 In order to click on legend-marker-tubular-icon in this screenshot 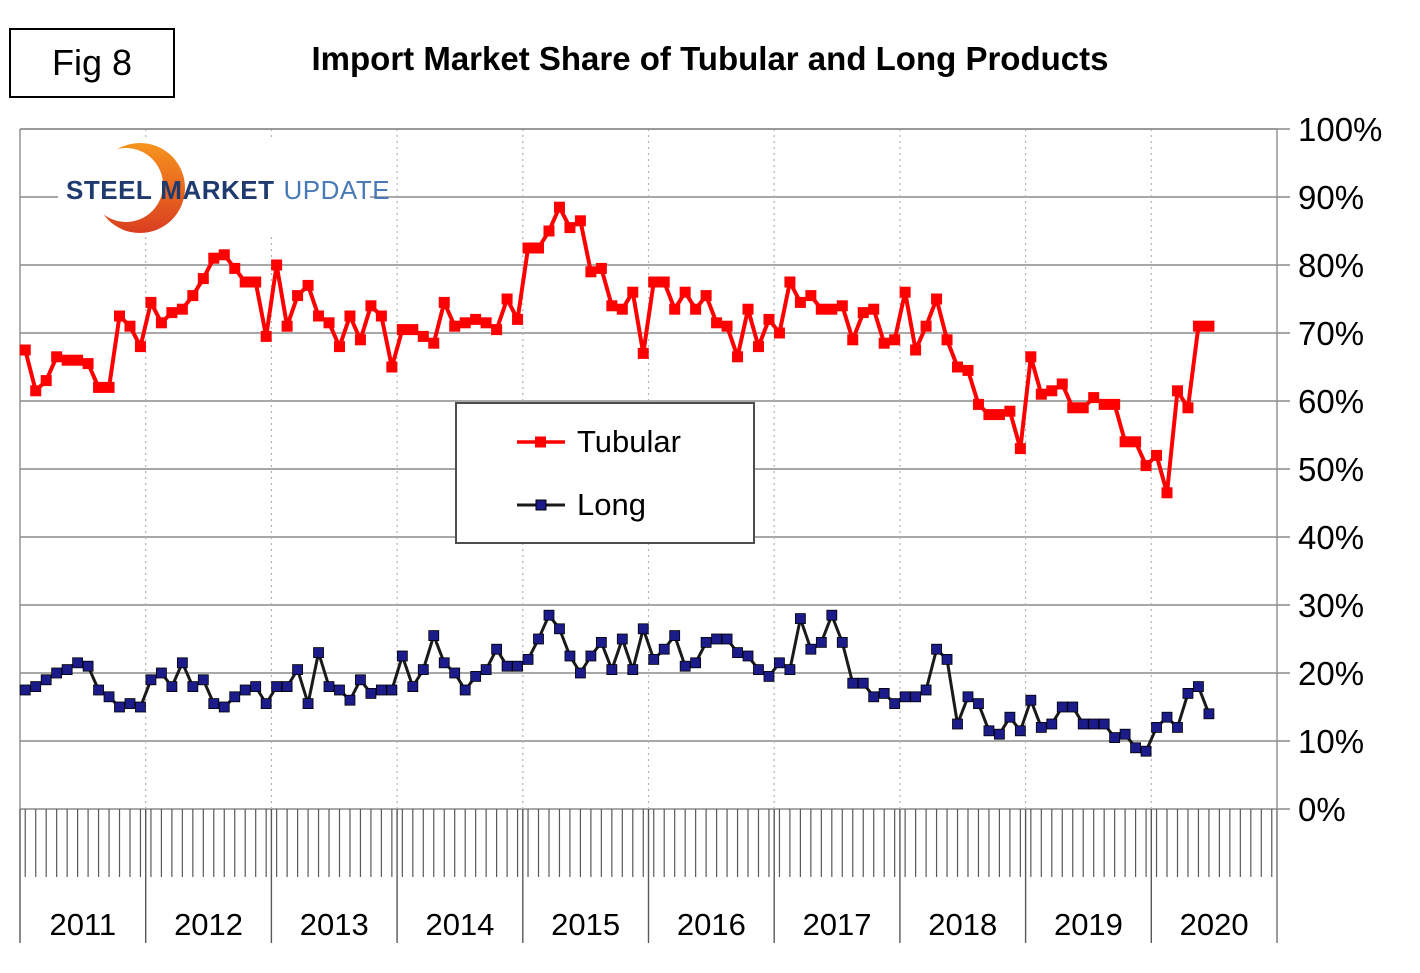, I will do `click(541, 441)`.